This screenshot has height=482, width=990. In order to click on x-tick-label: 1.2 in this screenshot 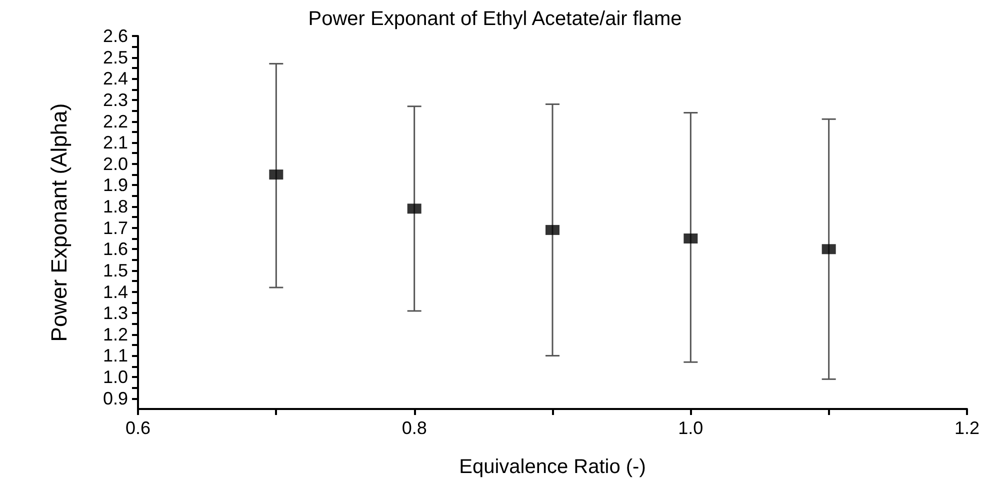, I will do `click(967, 428)`.